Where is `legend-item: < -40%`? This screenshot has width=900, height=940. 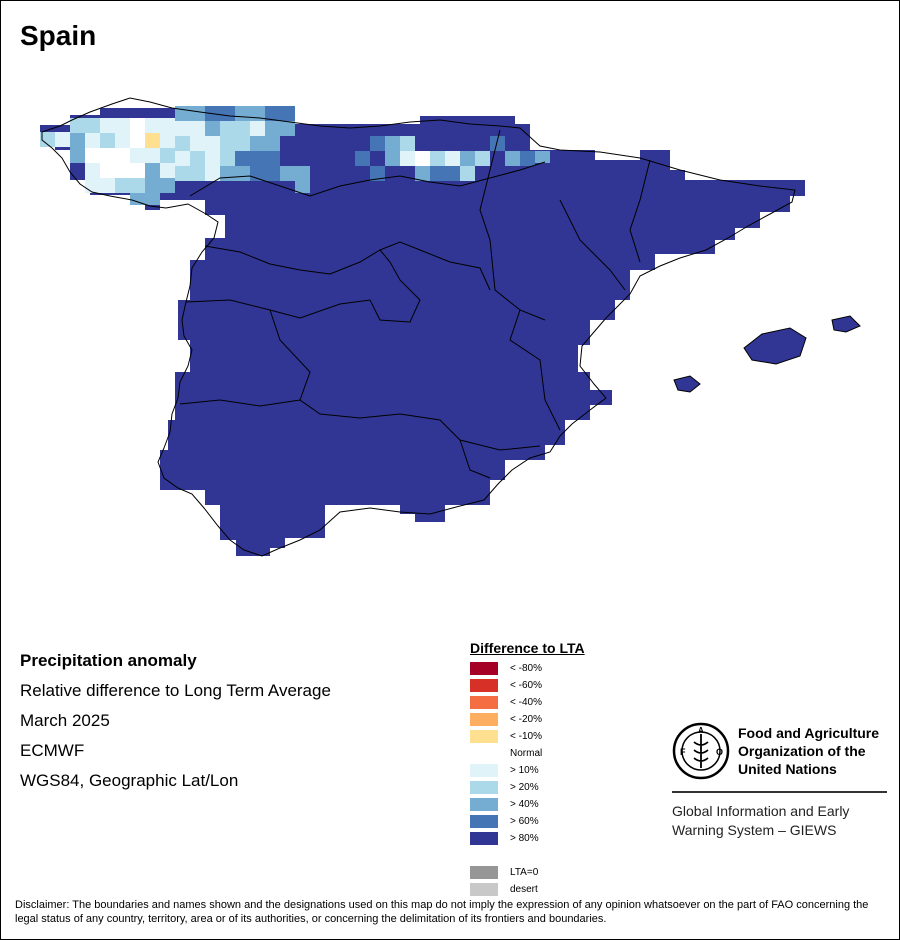 legend-item: < -40% is located at coordinates (570, 702).